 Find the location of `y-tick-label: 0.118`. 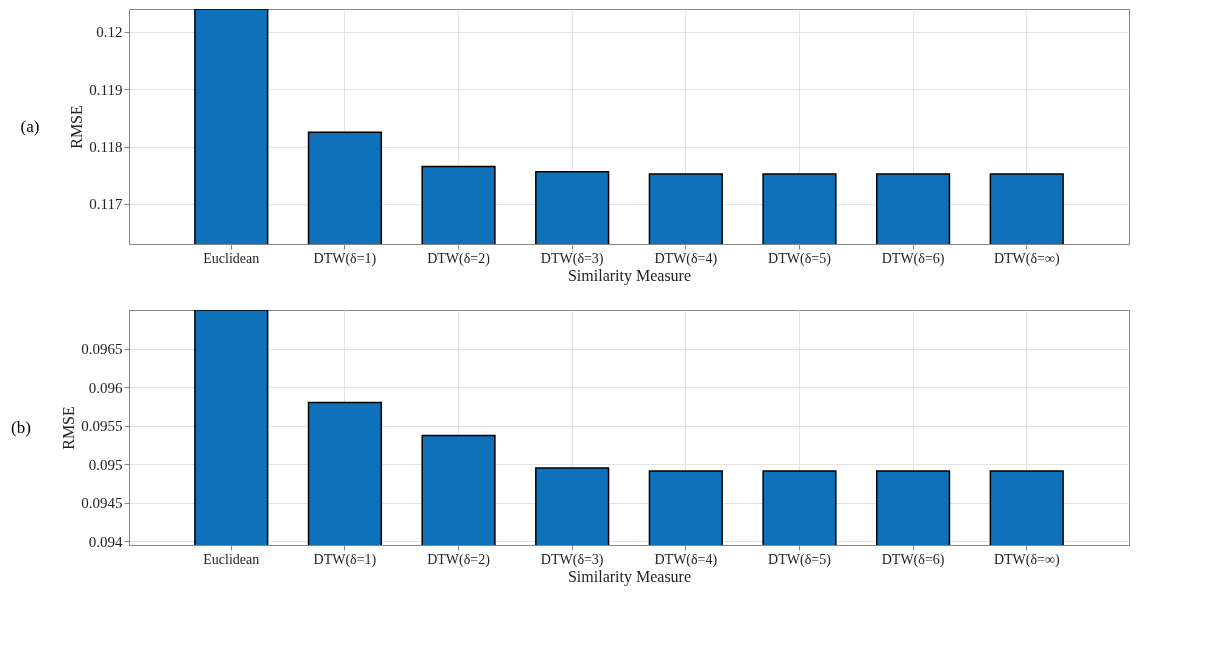

y-tick-label: 0.118 is located at coordinates (106, 147).